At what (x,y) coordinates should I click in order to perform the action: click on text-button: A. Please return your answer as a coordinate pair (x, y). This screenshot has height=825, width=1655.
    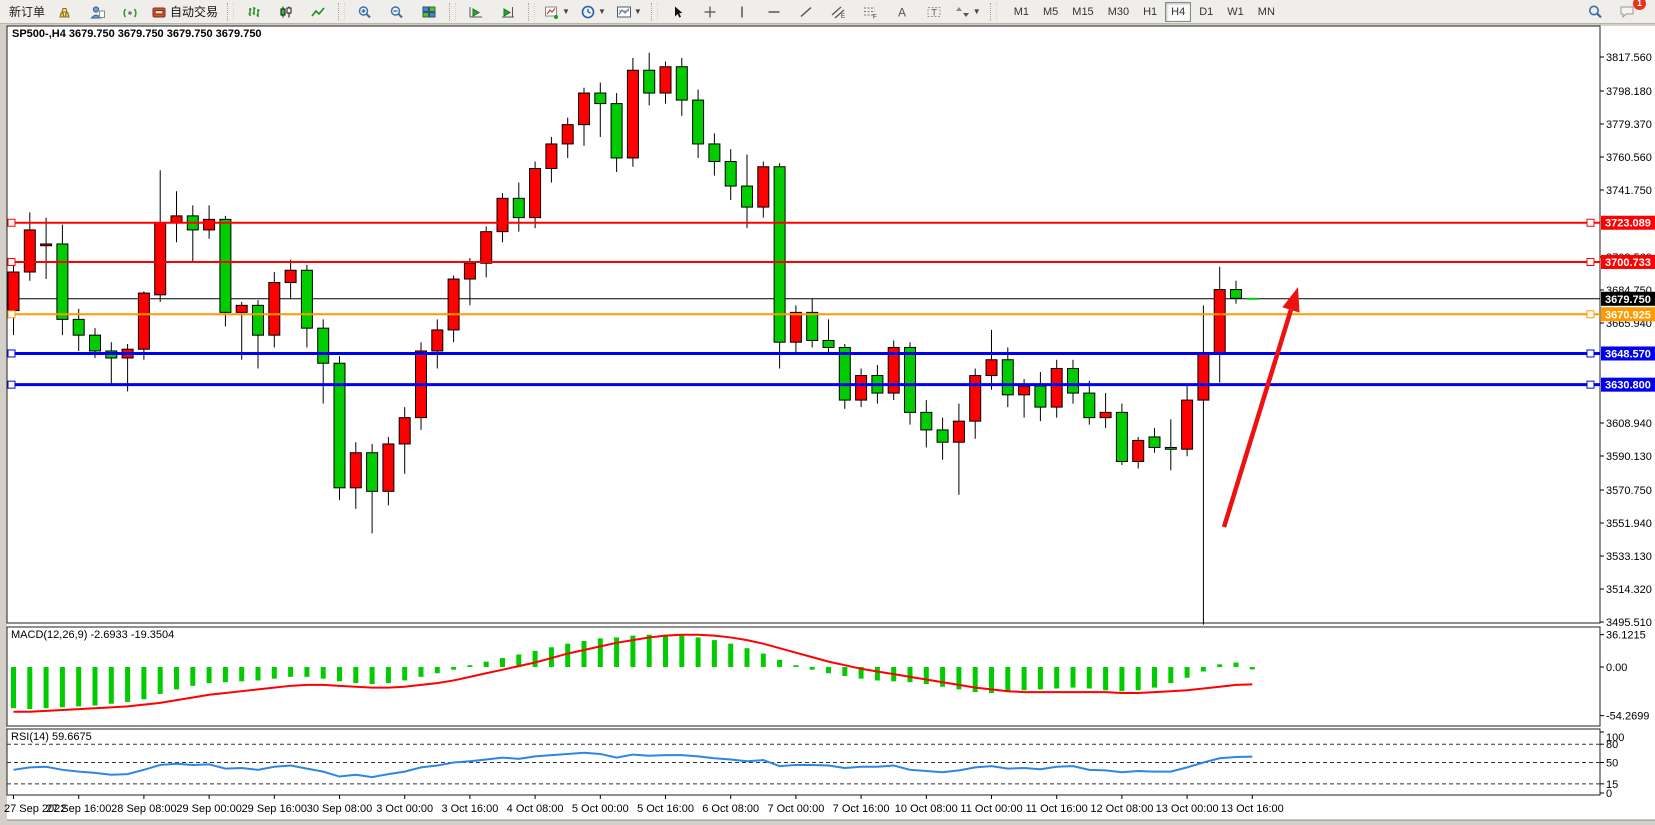
    Looking at the image, I should click on (902, 12).